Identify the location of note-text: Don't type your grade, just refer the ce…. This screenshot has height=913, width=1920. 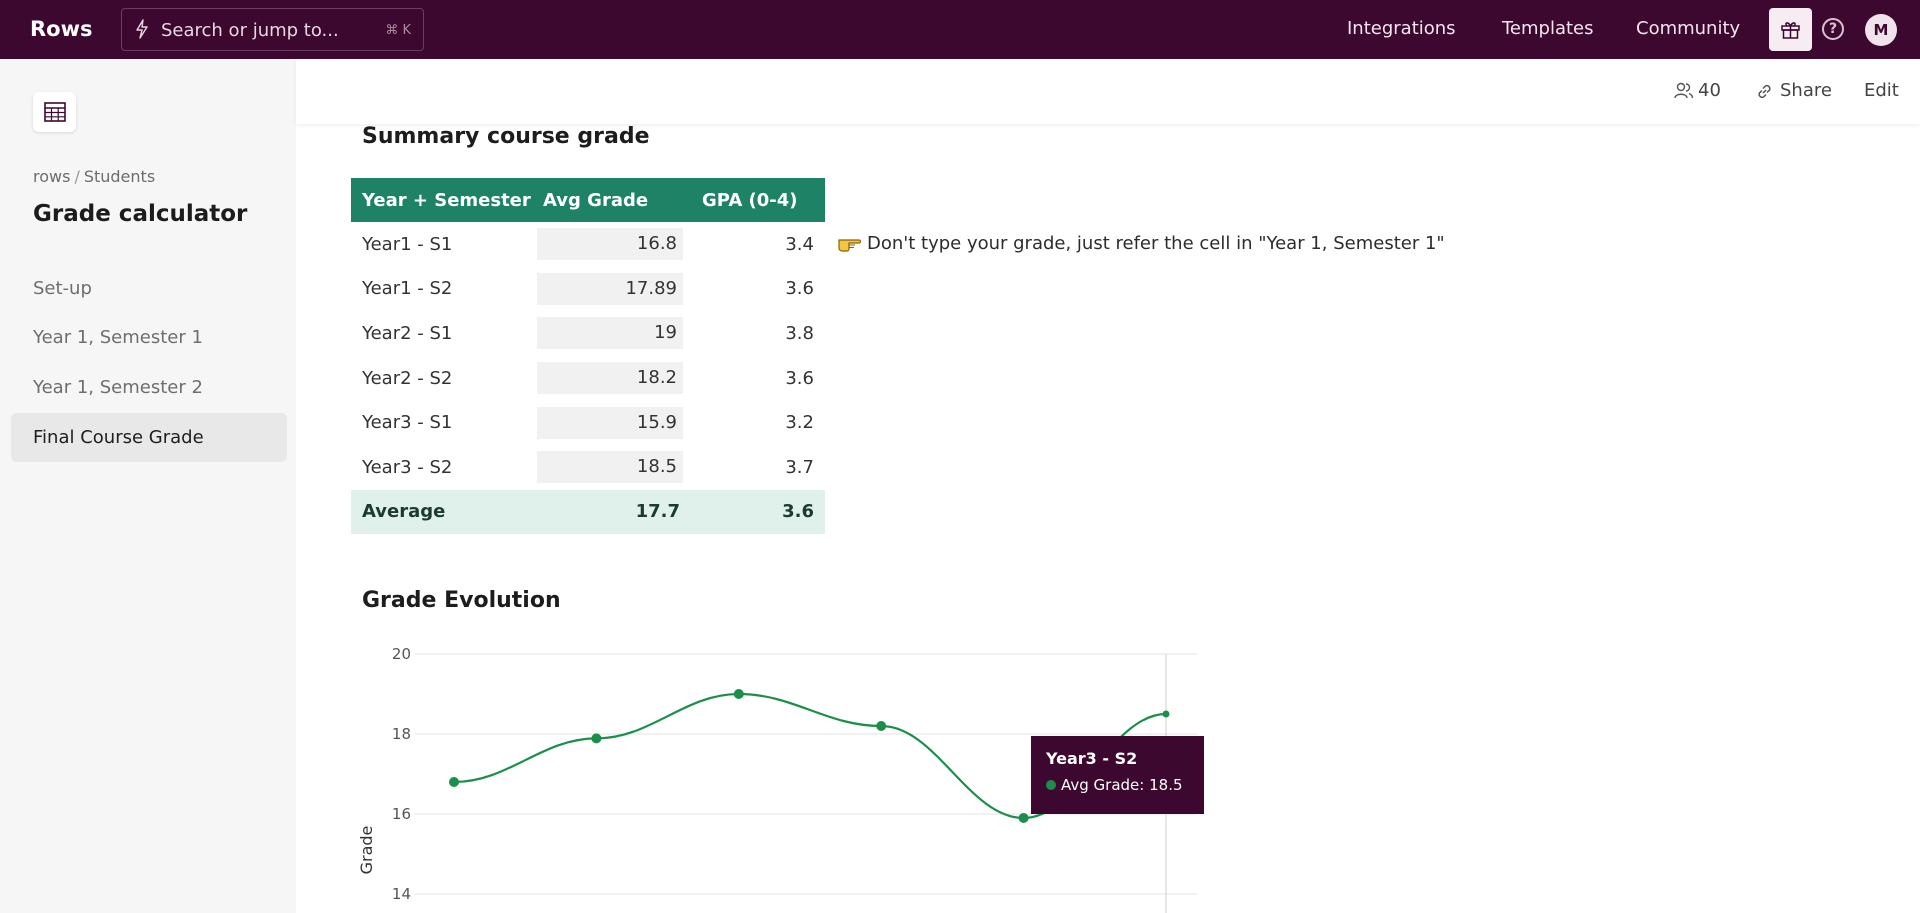
(1156, 243).